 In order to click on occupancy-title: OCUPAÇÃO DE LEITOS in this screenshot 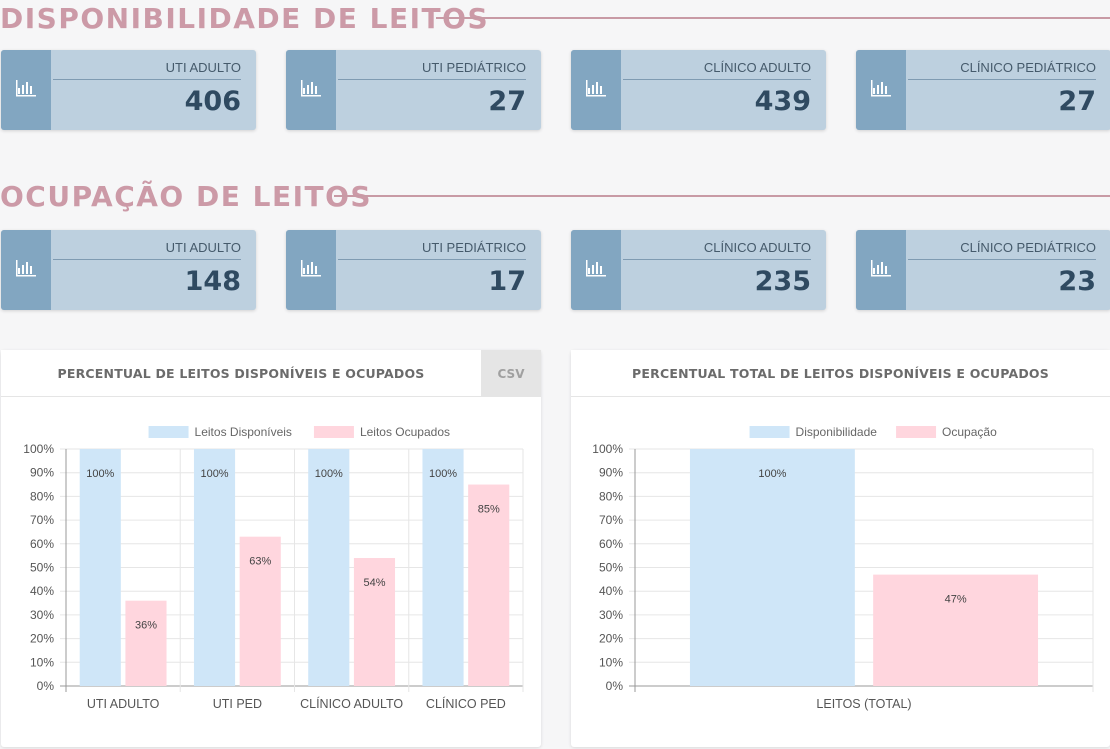, I will do `click(192, 196)`.